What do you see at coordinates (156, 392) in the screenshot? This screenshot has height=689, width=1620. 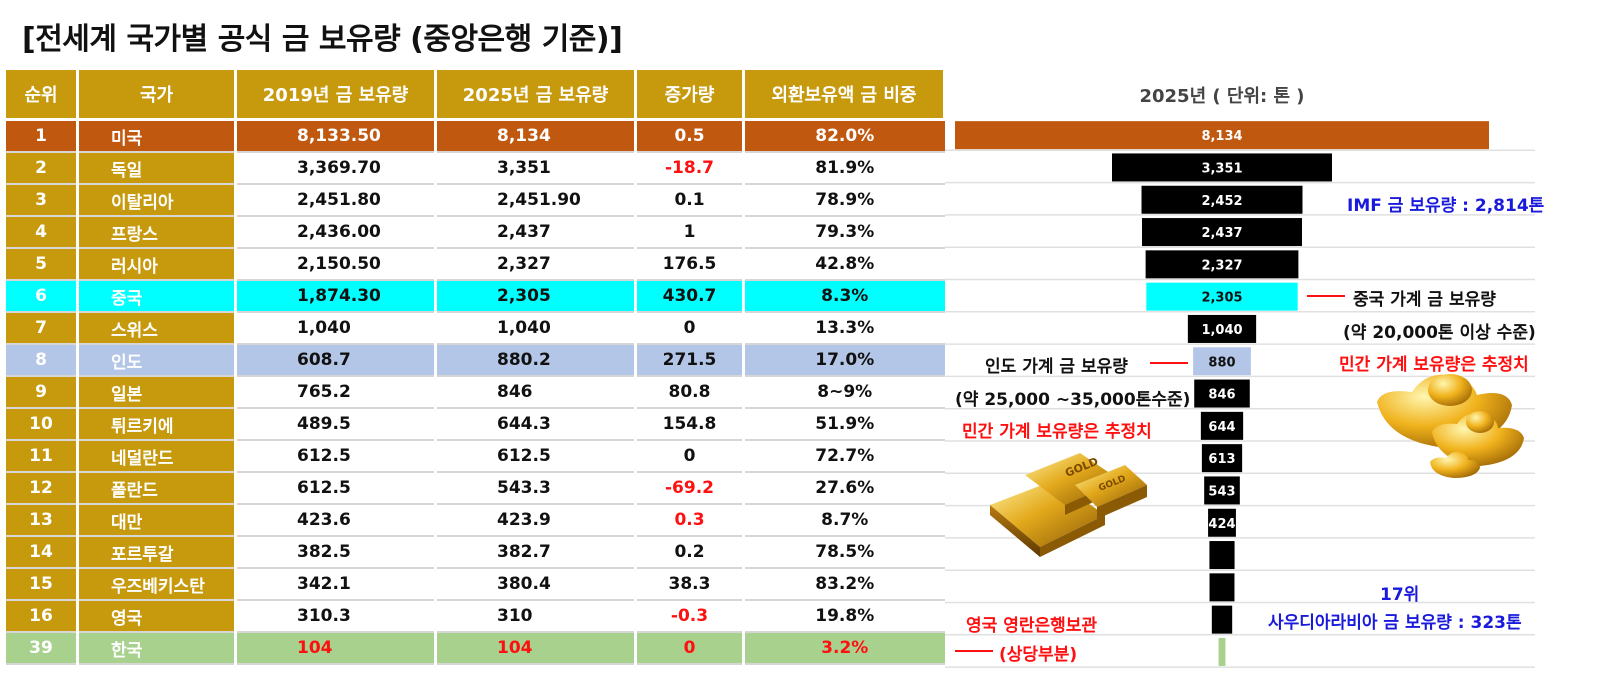 I see `country-cell: 일본` at bounding box center [156, 392].